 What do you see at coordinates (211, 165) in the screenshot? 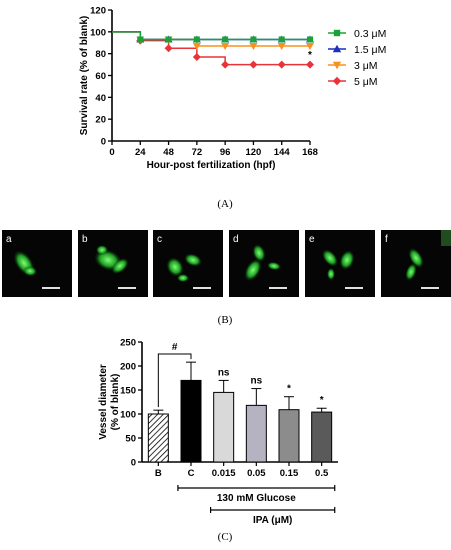
I see `x-axis-label: Hour-post fertilization (hpf)` at bounding box center [211, 165].